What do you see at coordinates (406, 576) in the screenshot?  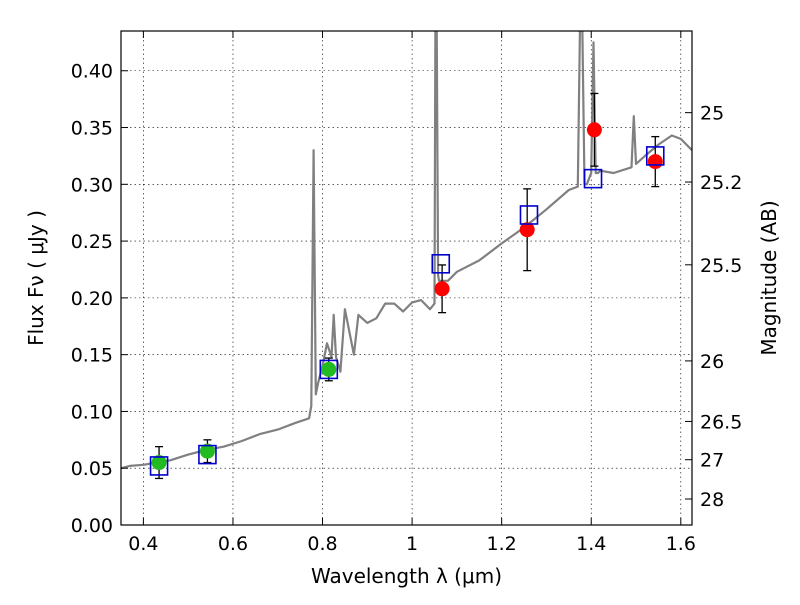 I see `x-axis-label: Wavelength λ (μm)` at bounding box center [406, 576].